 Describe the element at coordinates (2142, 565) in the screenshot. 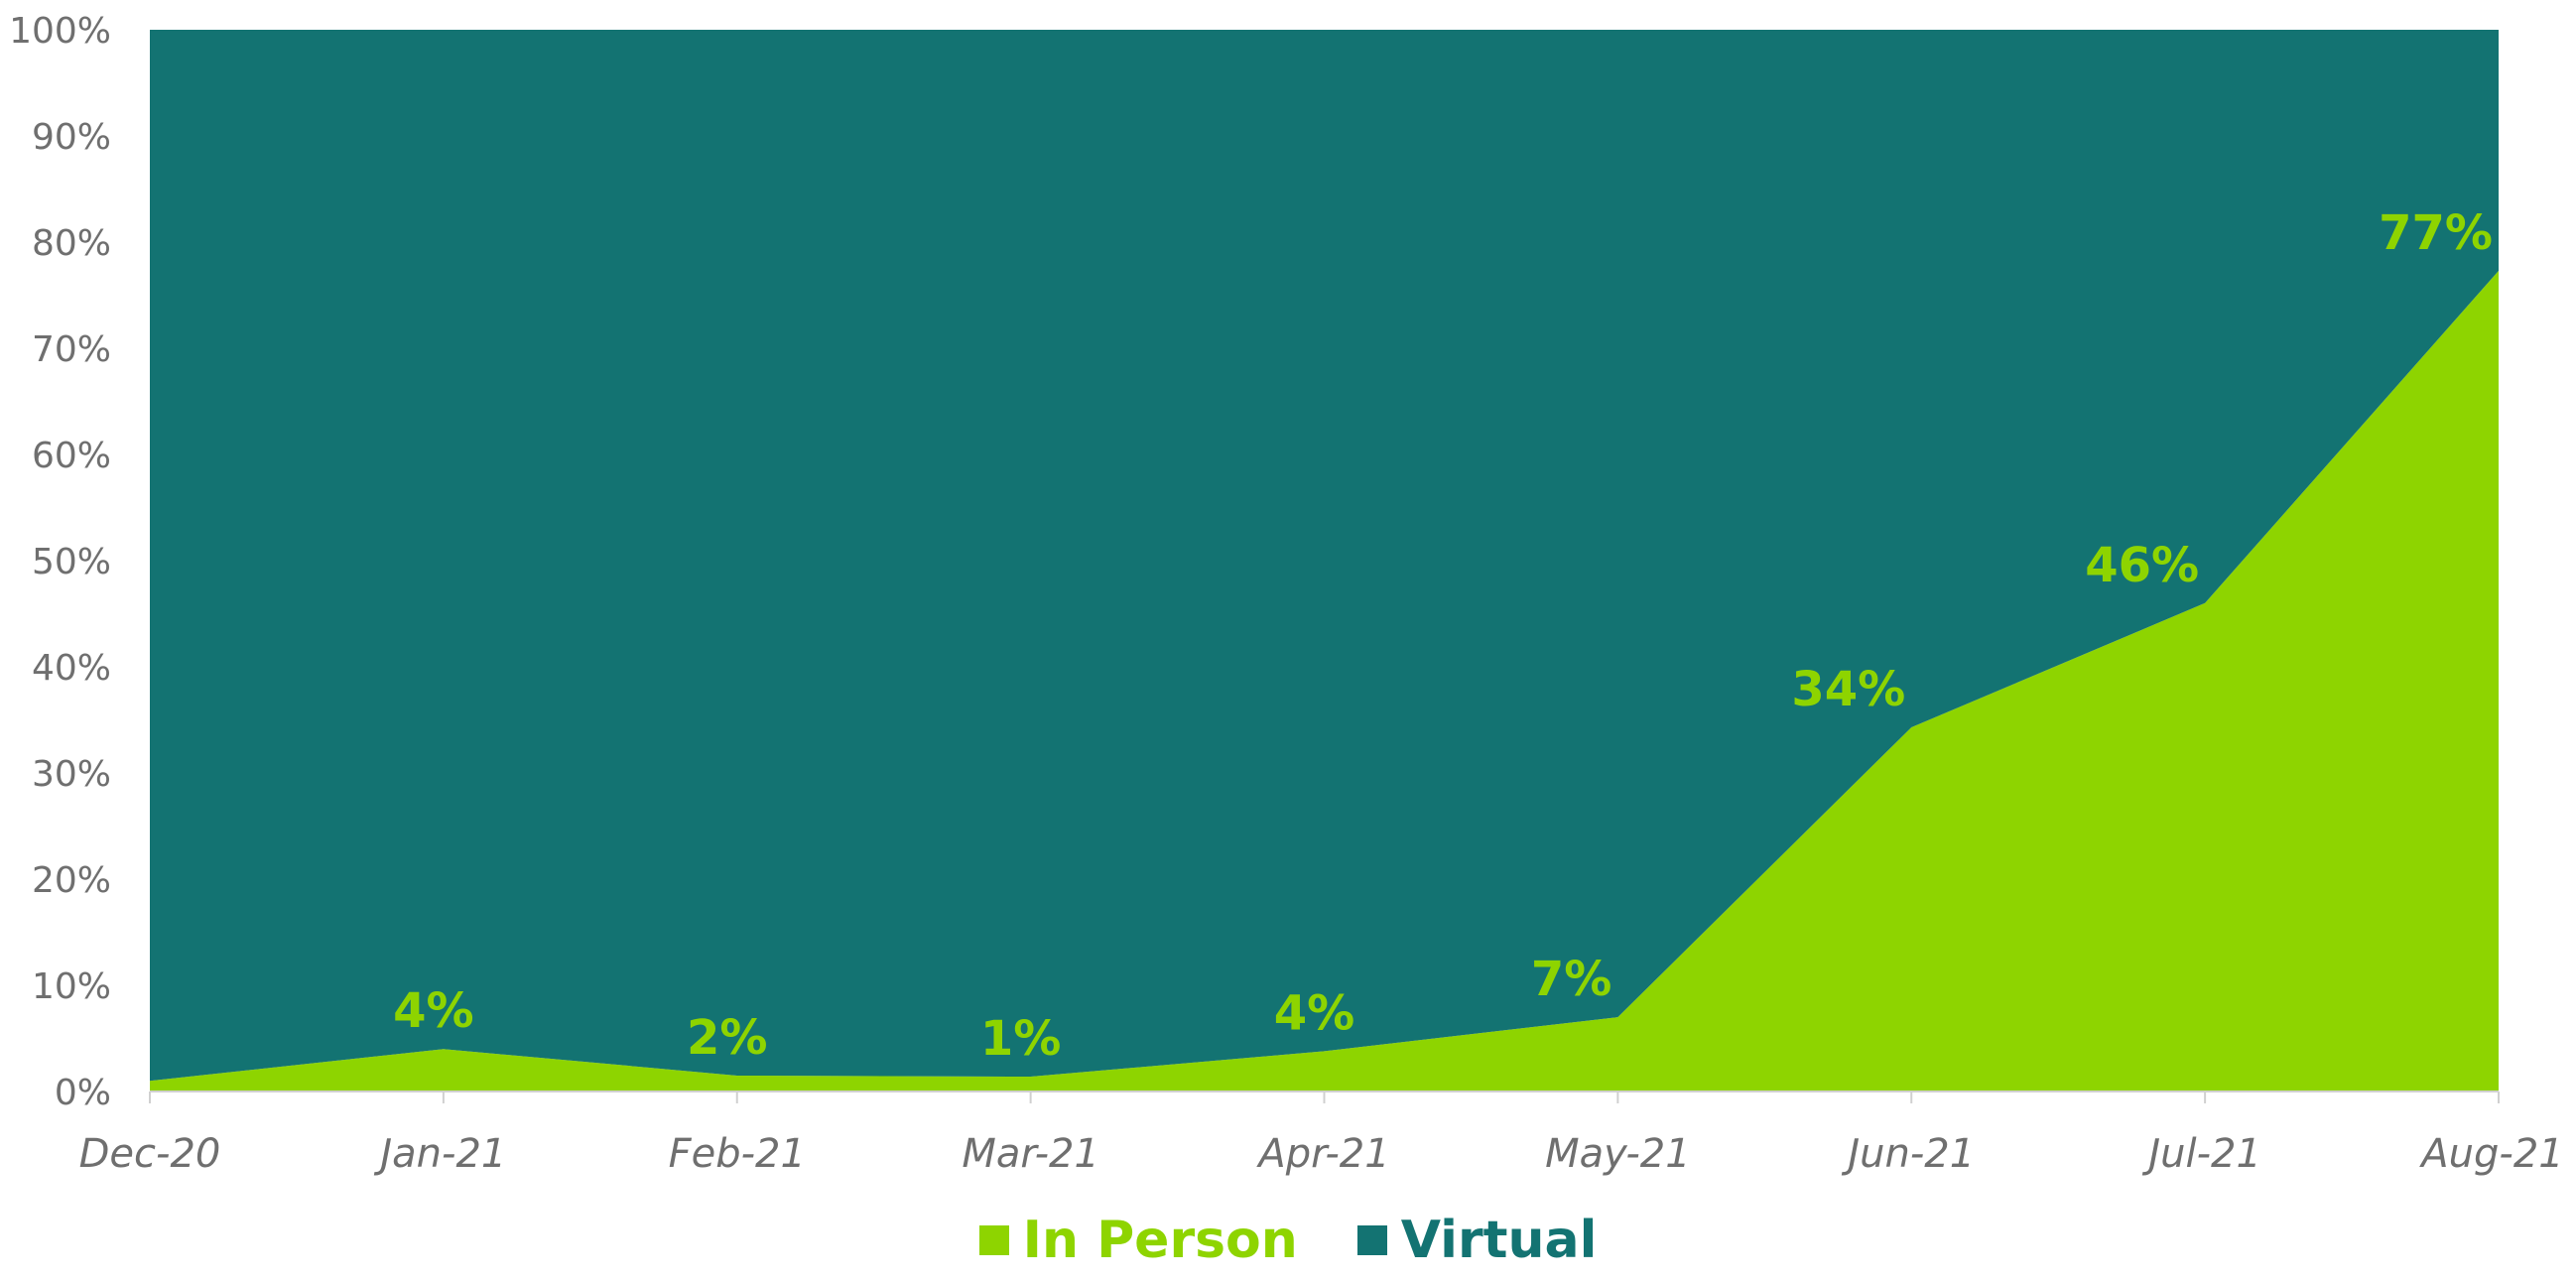

I see `data-label: 46%` at that location.